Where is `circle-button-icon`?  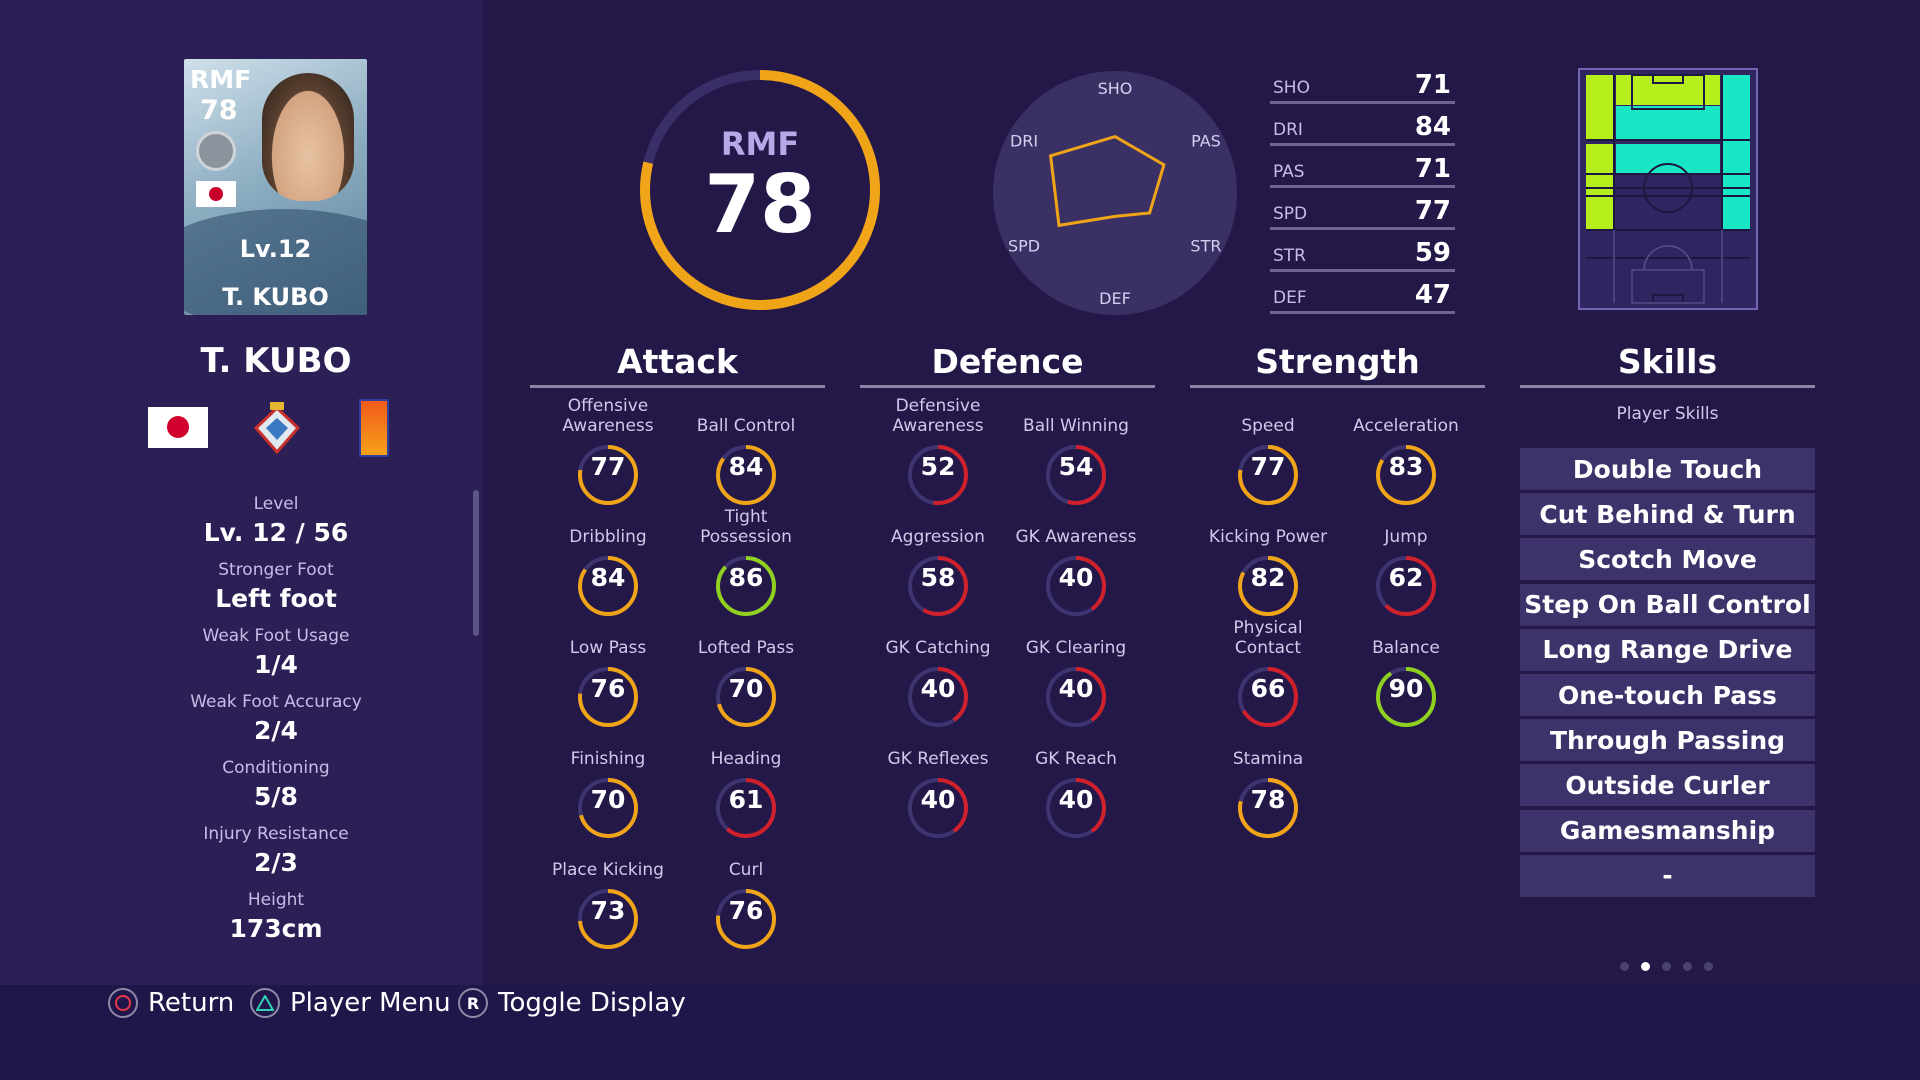 circle-button-icon is located at coordinates (123, 1003).